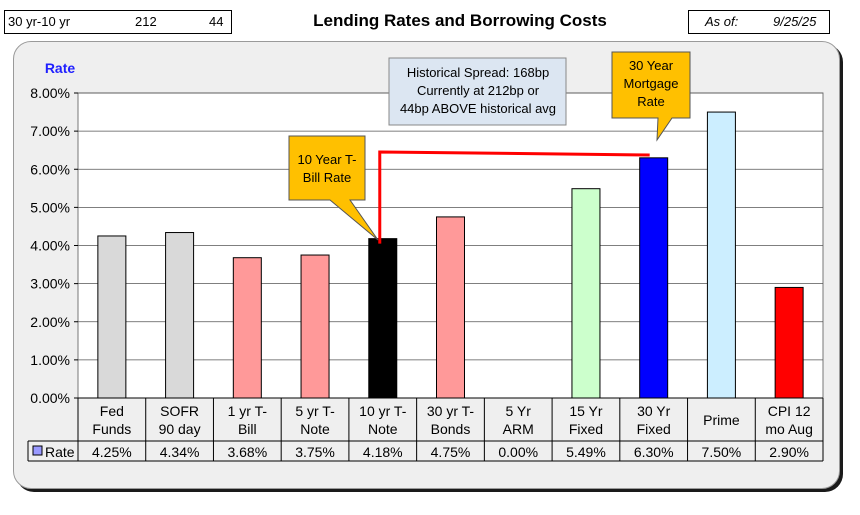 Image resolution: width=860 pixels, height=515 pixels. I want to click on y-tick-label: 8.00%, so click(50, 93).